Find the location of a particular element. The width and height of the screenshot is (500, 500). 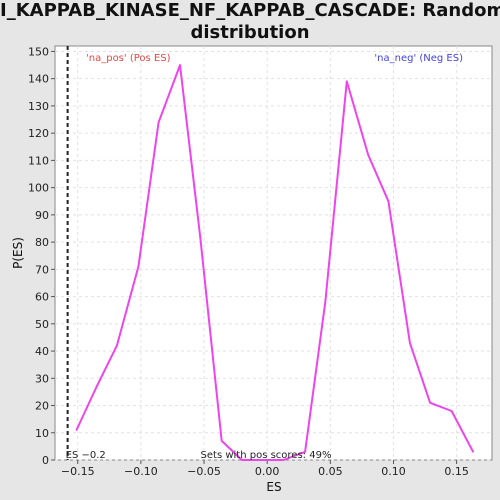

chart-title-line-2: distribution is located at coordinates (250, 32).